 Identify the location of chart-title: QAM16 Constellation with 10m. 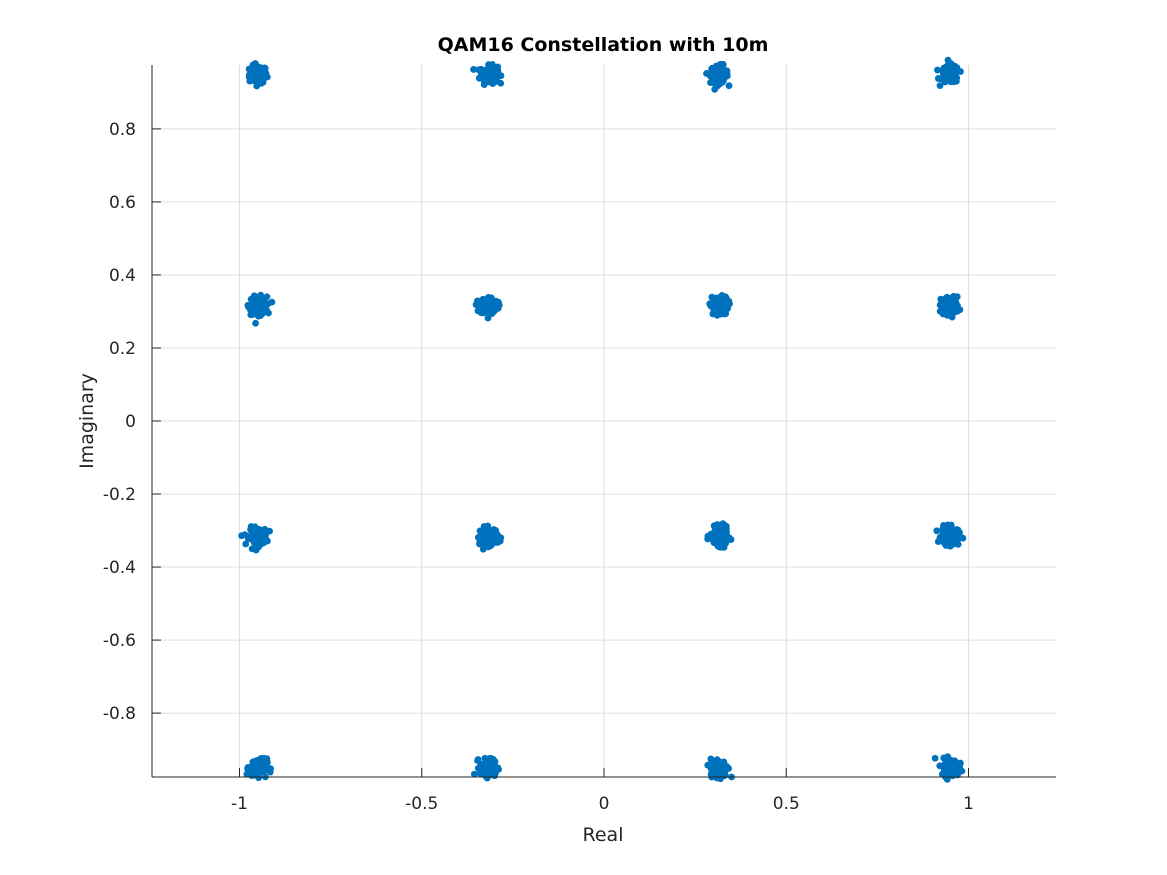
(603, 45).